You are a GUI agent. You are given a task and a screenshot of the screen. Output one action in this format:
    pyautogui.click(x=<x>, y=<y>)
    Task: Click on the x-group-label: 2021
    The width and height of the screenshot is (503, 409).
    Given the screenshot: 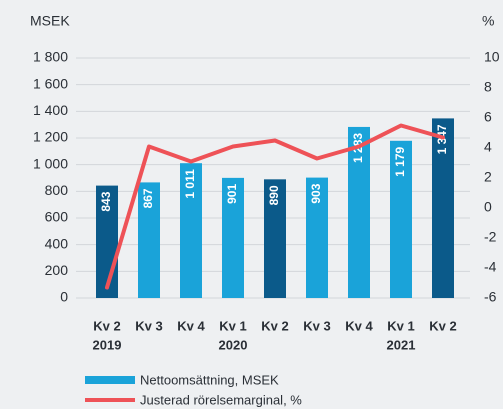 What is the action you would take?
    pyautogui.click(x=401, y=344)
    